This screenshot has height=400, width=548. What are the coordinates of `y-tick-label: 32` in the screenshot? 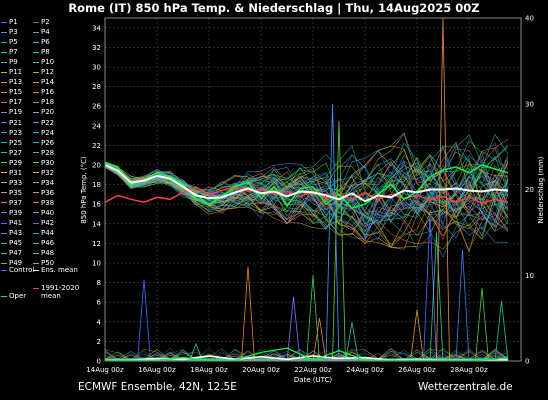 It's located at (96, 48).